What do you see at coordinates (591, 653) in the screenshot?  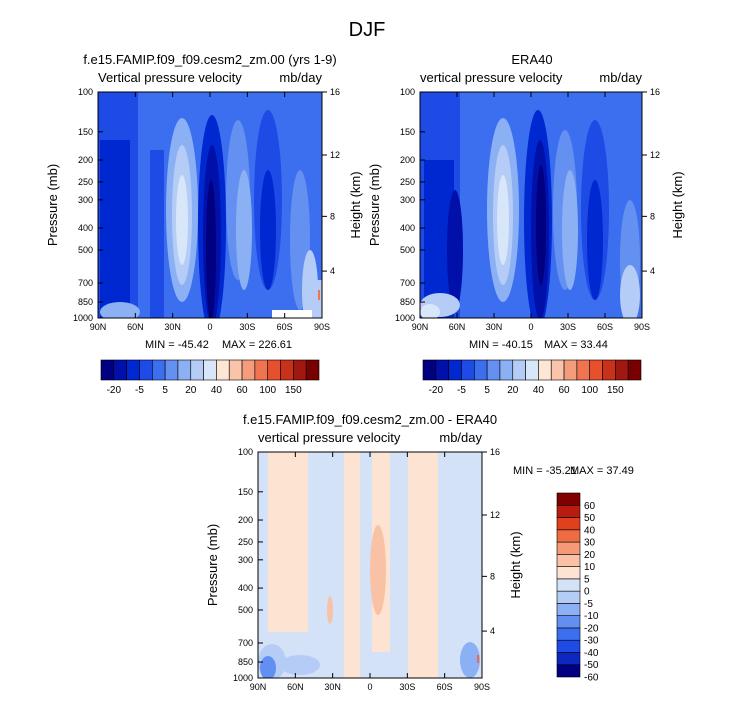 I see `colorbar-label: -40` at bounding box center [591, 653].